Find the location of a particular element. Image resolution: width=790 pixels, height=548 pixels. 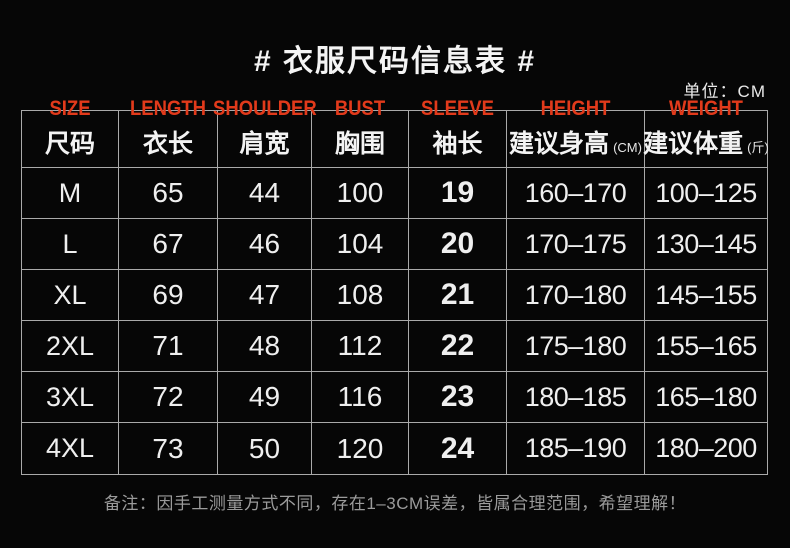

column-header-en: HEIGHT is located at coordinates (575, 108).